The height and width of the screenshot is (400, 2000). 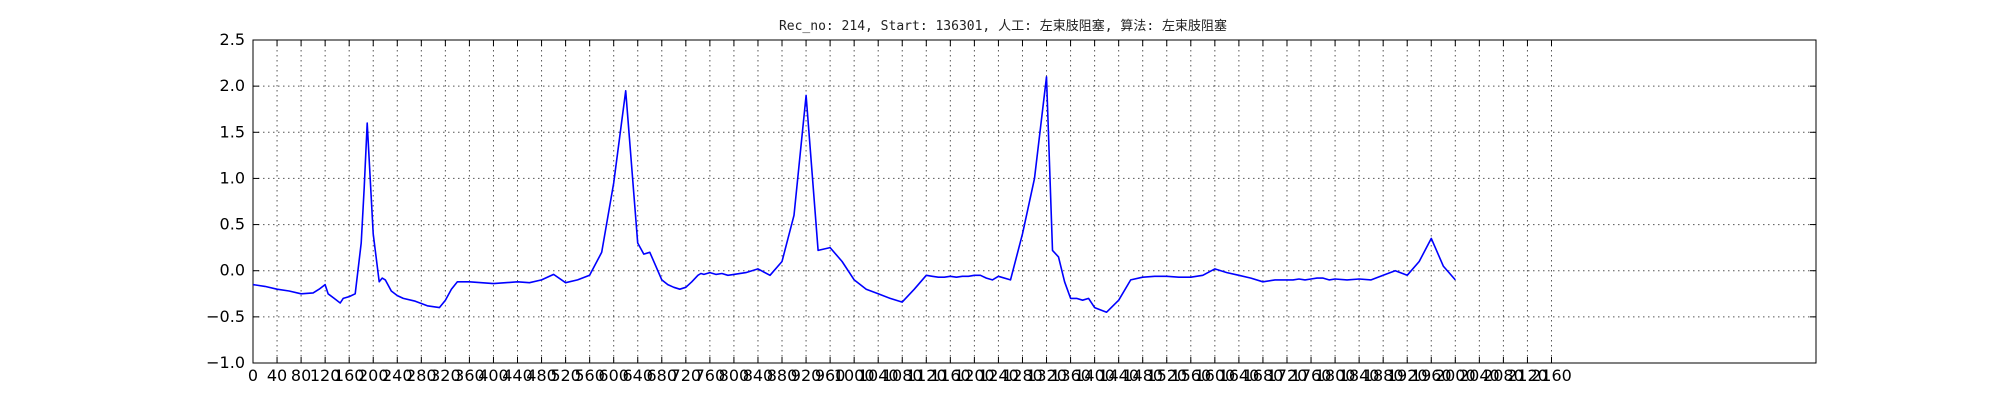 What do you see at coordinates (998, 375) in the screenshot?
I see `x-tick-label: 1240` at bounding box center [998, 375].